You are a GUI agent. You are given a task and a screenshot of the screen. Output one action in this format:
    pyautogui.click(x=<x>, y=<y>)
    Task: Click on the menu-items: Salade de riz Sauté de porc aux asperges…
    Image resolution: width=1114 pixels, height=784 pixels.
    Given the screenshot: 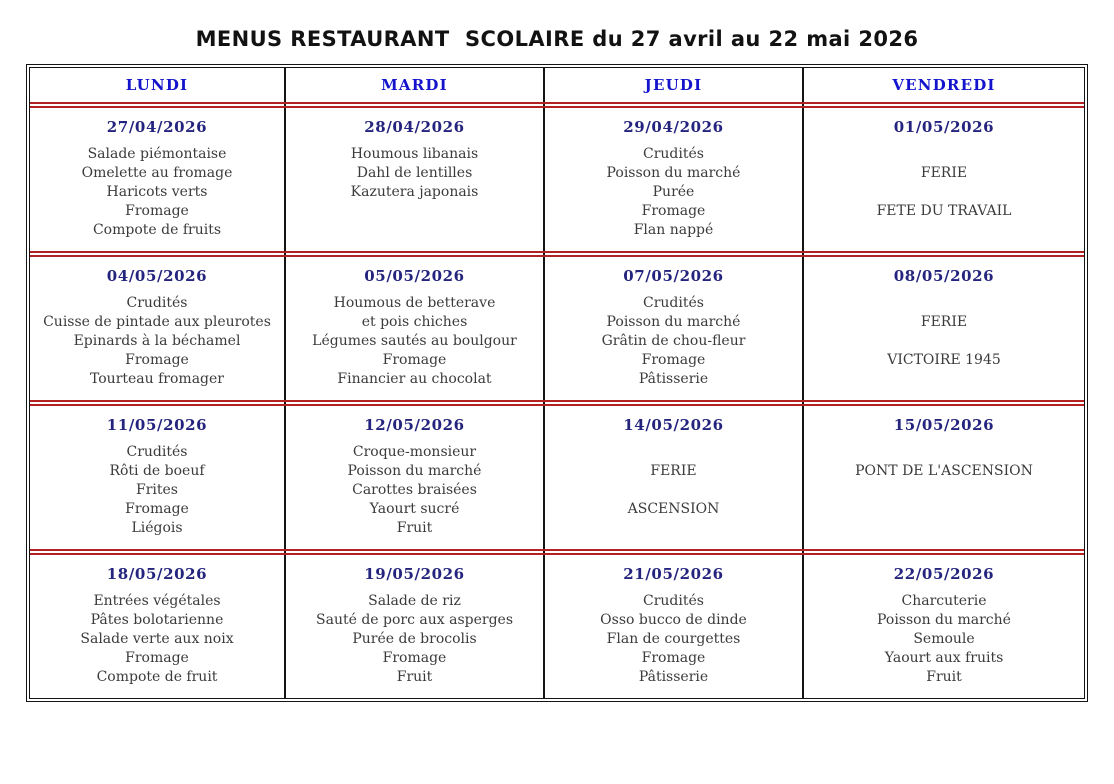 What is the action you would take?
    pyautogui.click(x=414, y=639)
    